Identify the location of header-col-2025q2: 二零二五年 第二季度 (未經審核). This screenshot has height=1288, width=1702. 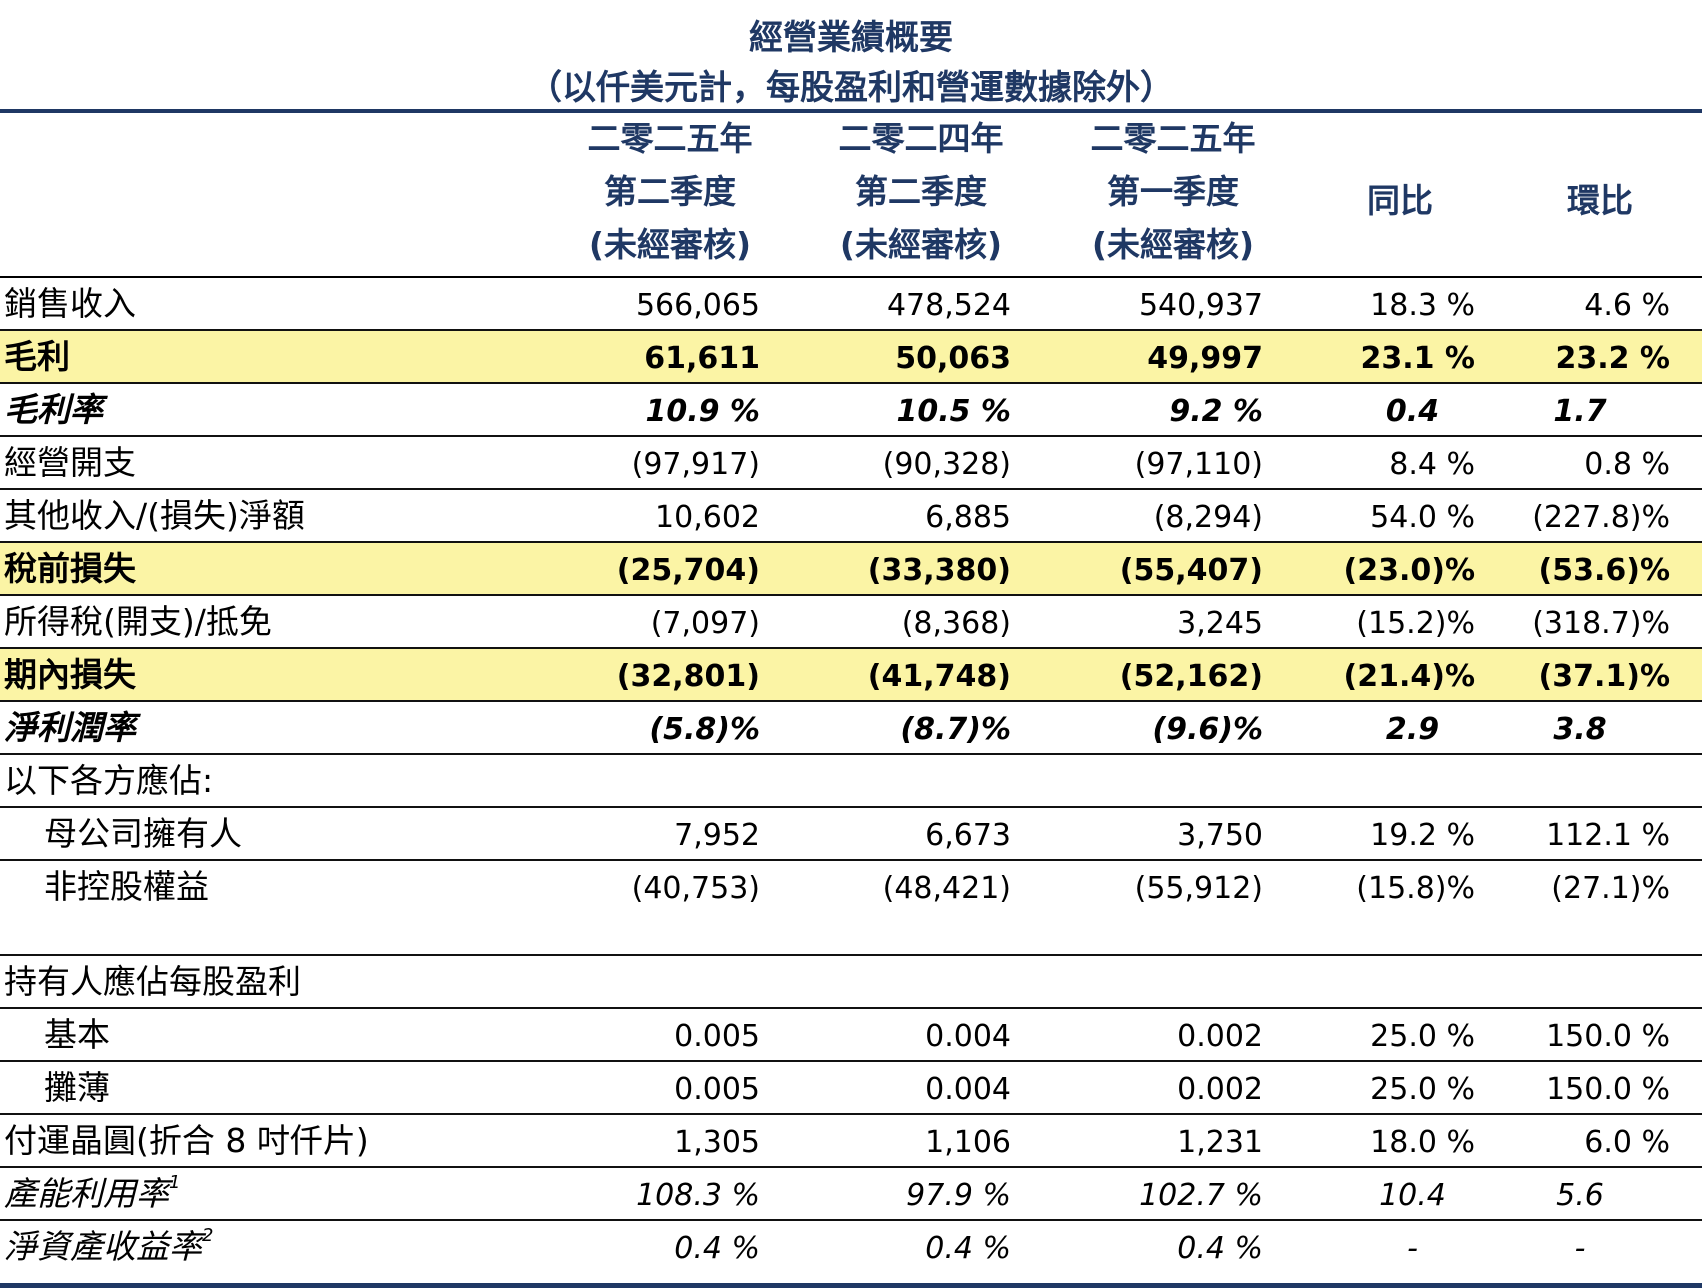
(670, 191).